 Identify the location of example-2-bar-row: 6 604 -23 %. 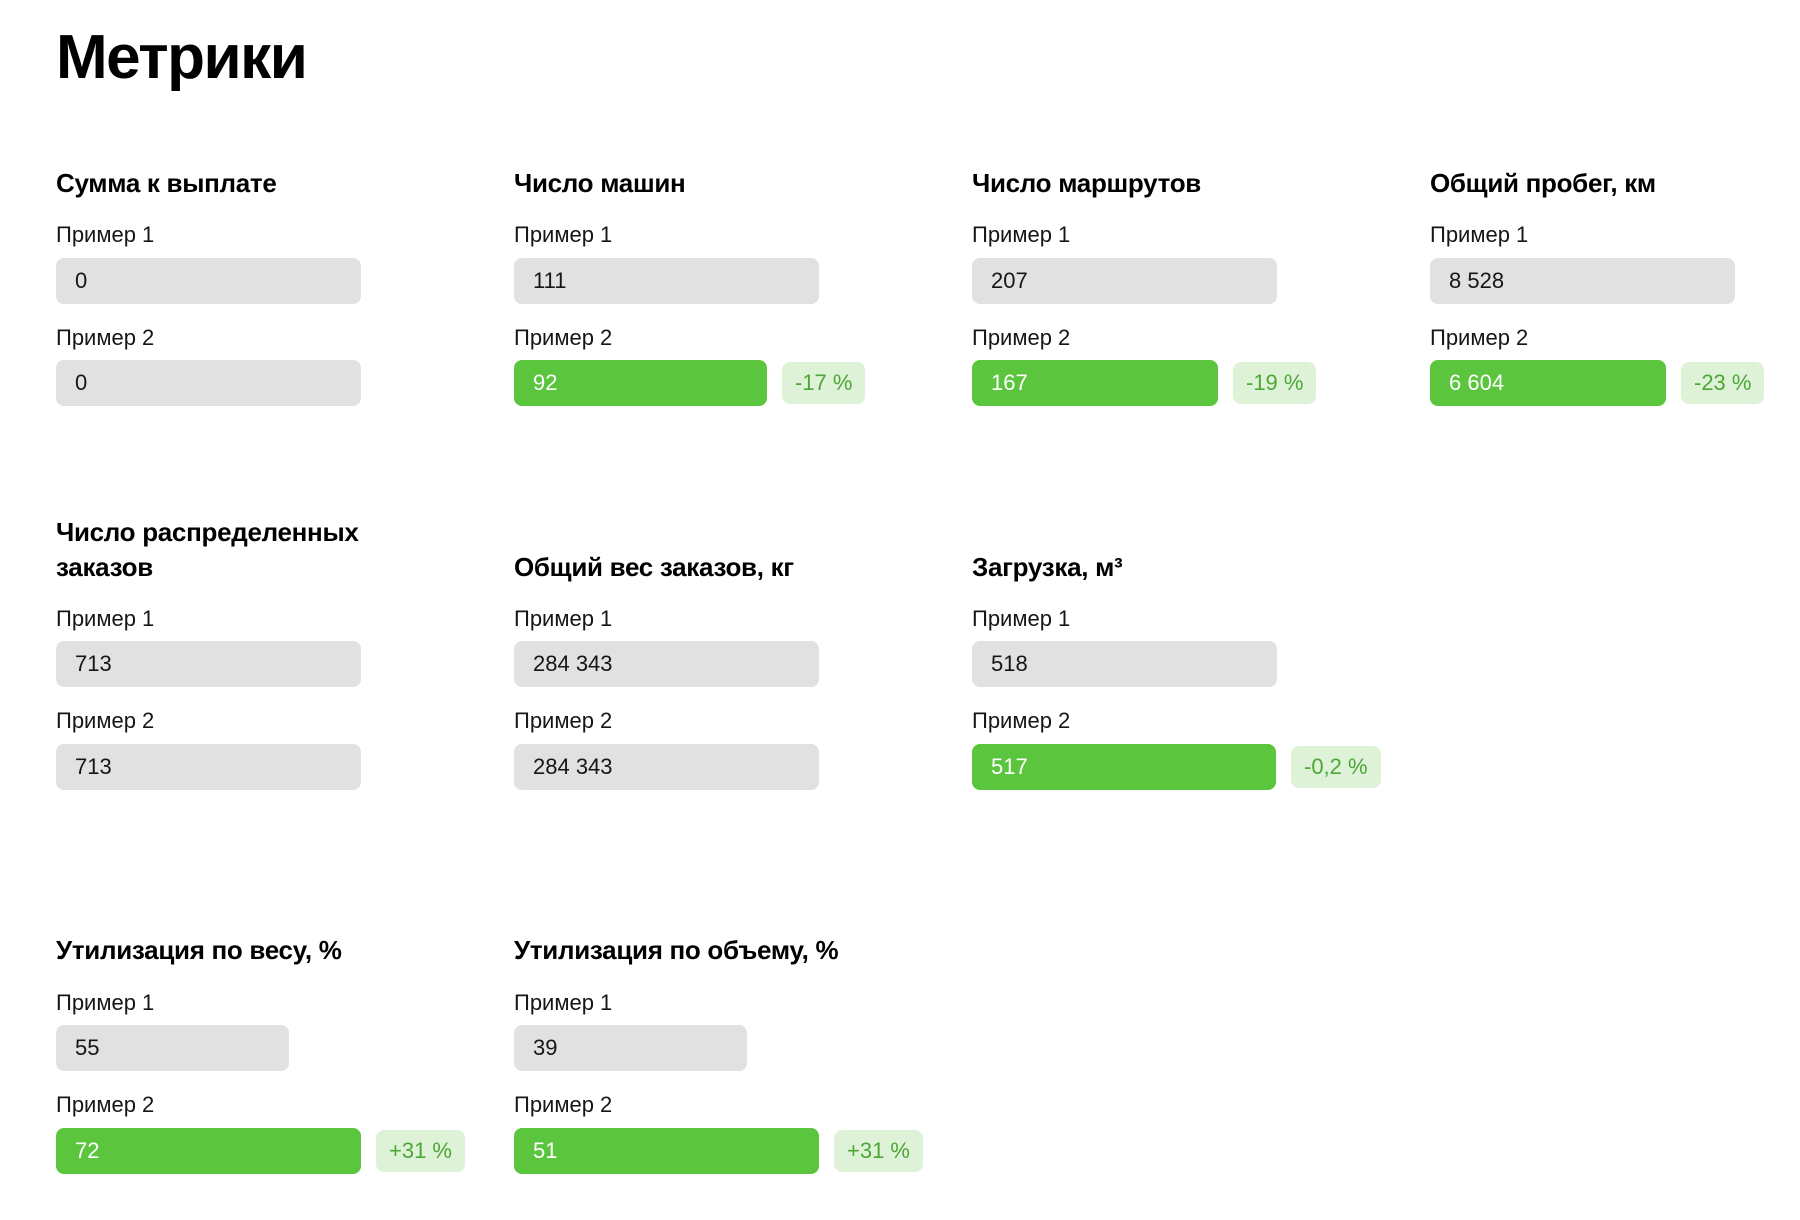
(1615, 382).